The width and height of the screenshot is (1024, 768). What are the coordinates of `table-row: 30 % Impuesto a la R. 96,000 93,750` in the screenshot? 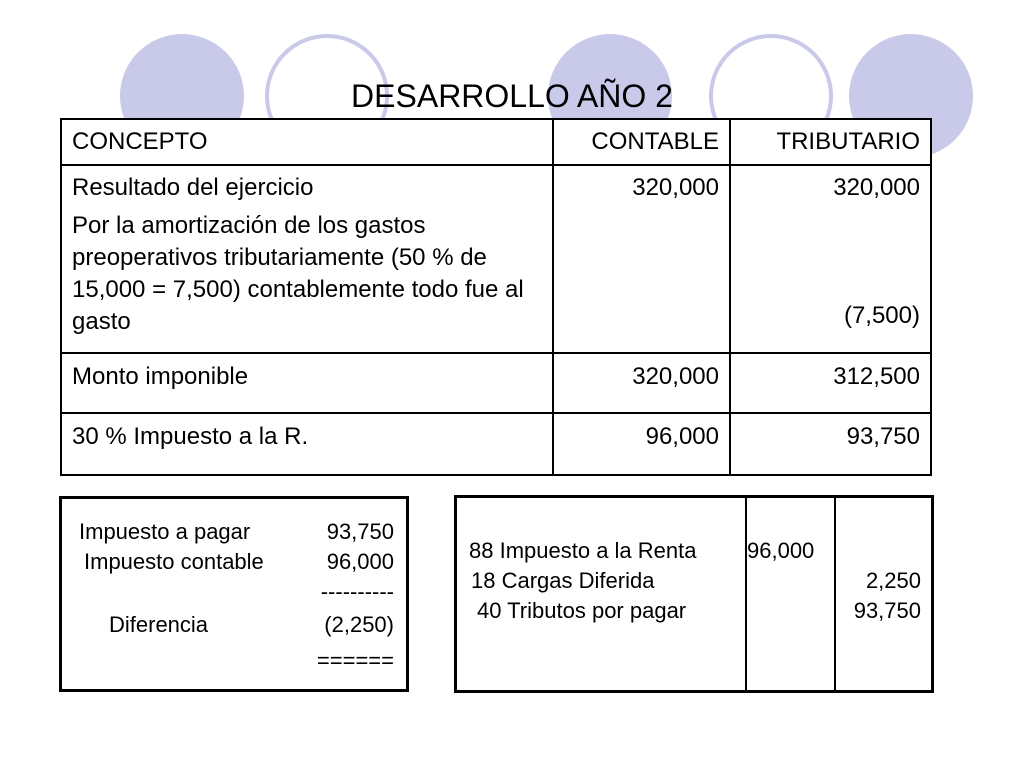 It's located at (496, 444).